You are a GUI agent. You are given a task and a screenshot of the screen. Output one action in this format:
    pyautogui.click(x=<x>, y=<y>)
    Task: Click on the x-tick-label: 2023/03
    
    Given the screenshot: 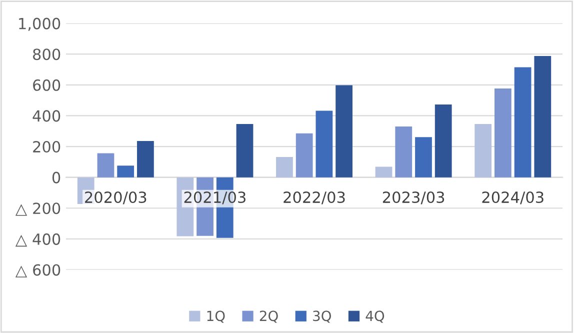 What is the action you would take?
    pyautogui.click(x=413, y=197)
    